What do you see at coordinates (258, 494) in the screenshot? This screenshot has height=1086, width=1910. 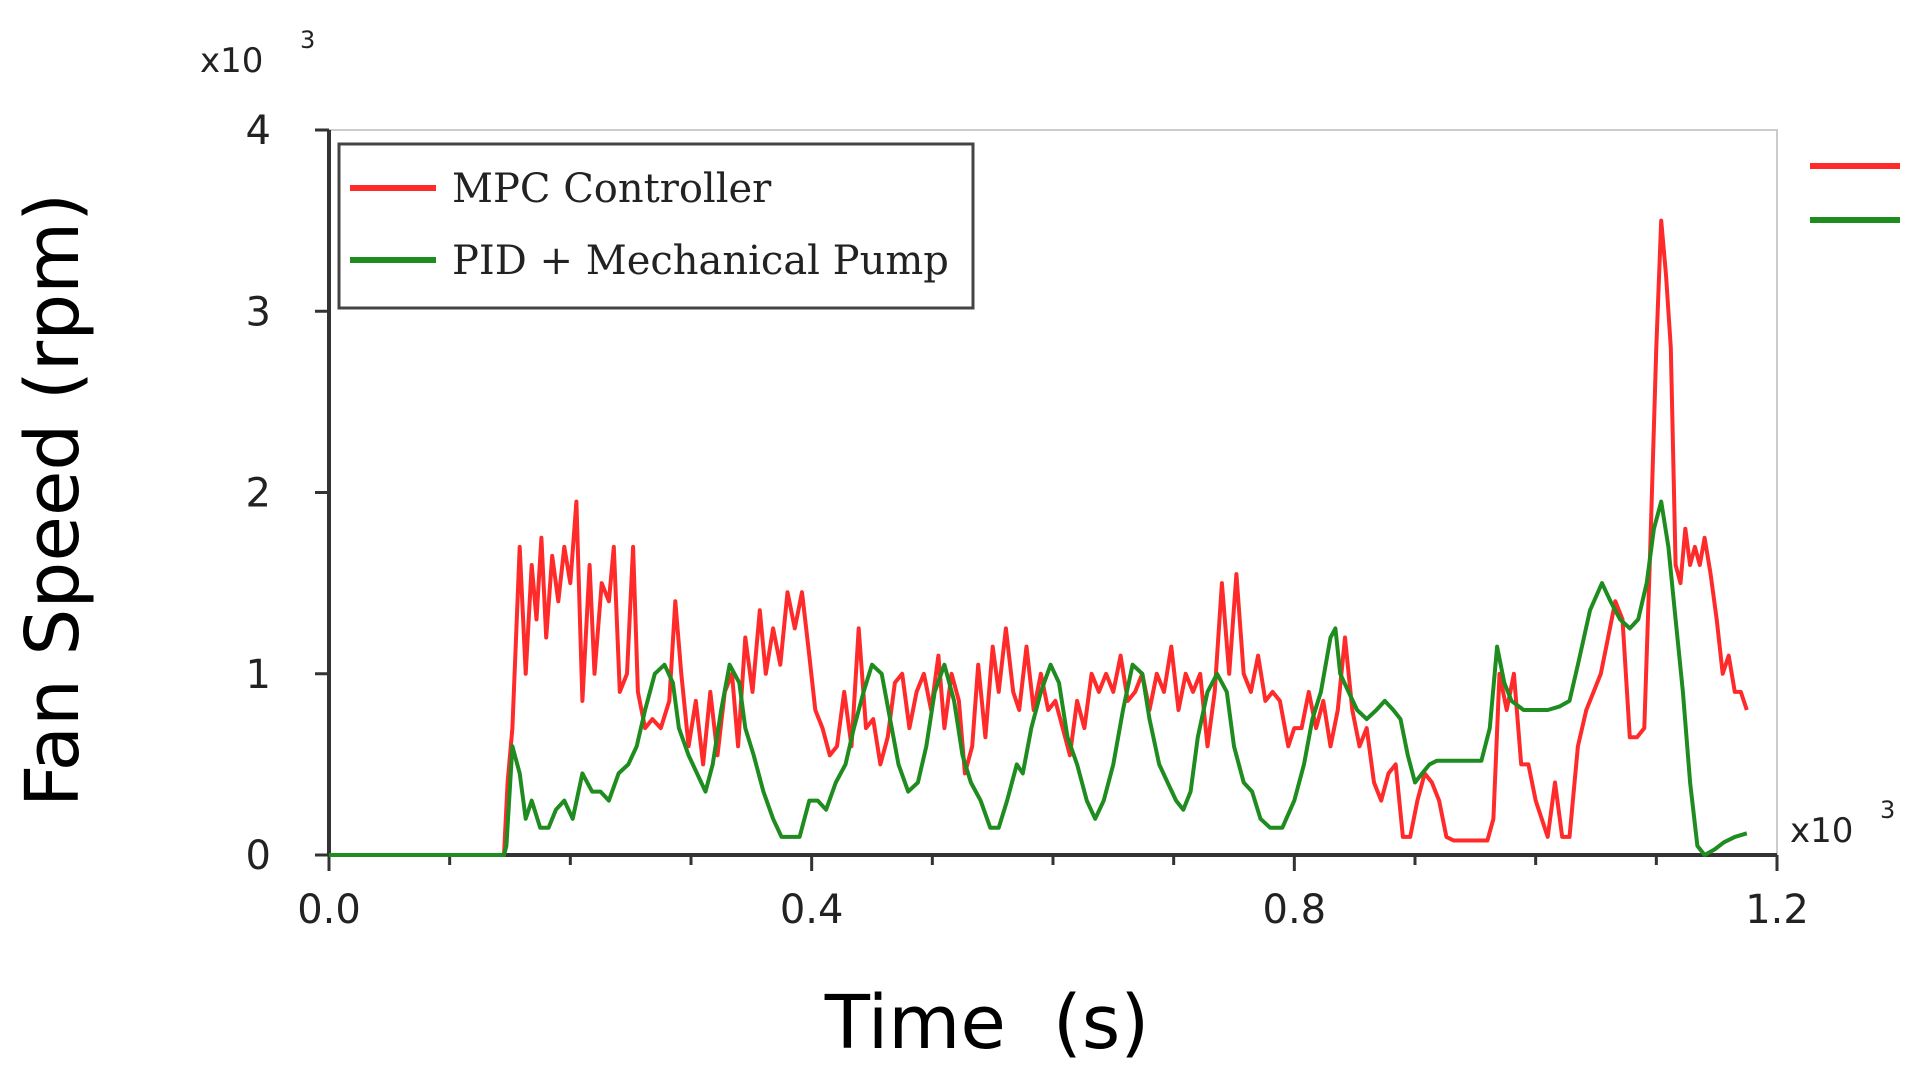 I see `y-tick-label: 2` at bounding box center [258, 494].